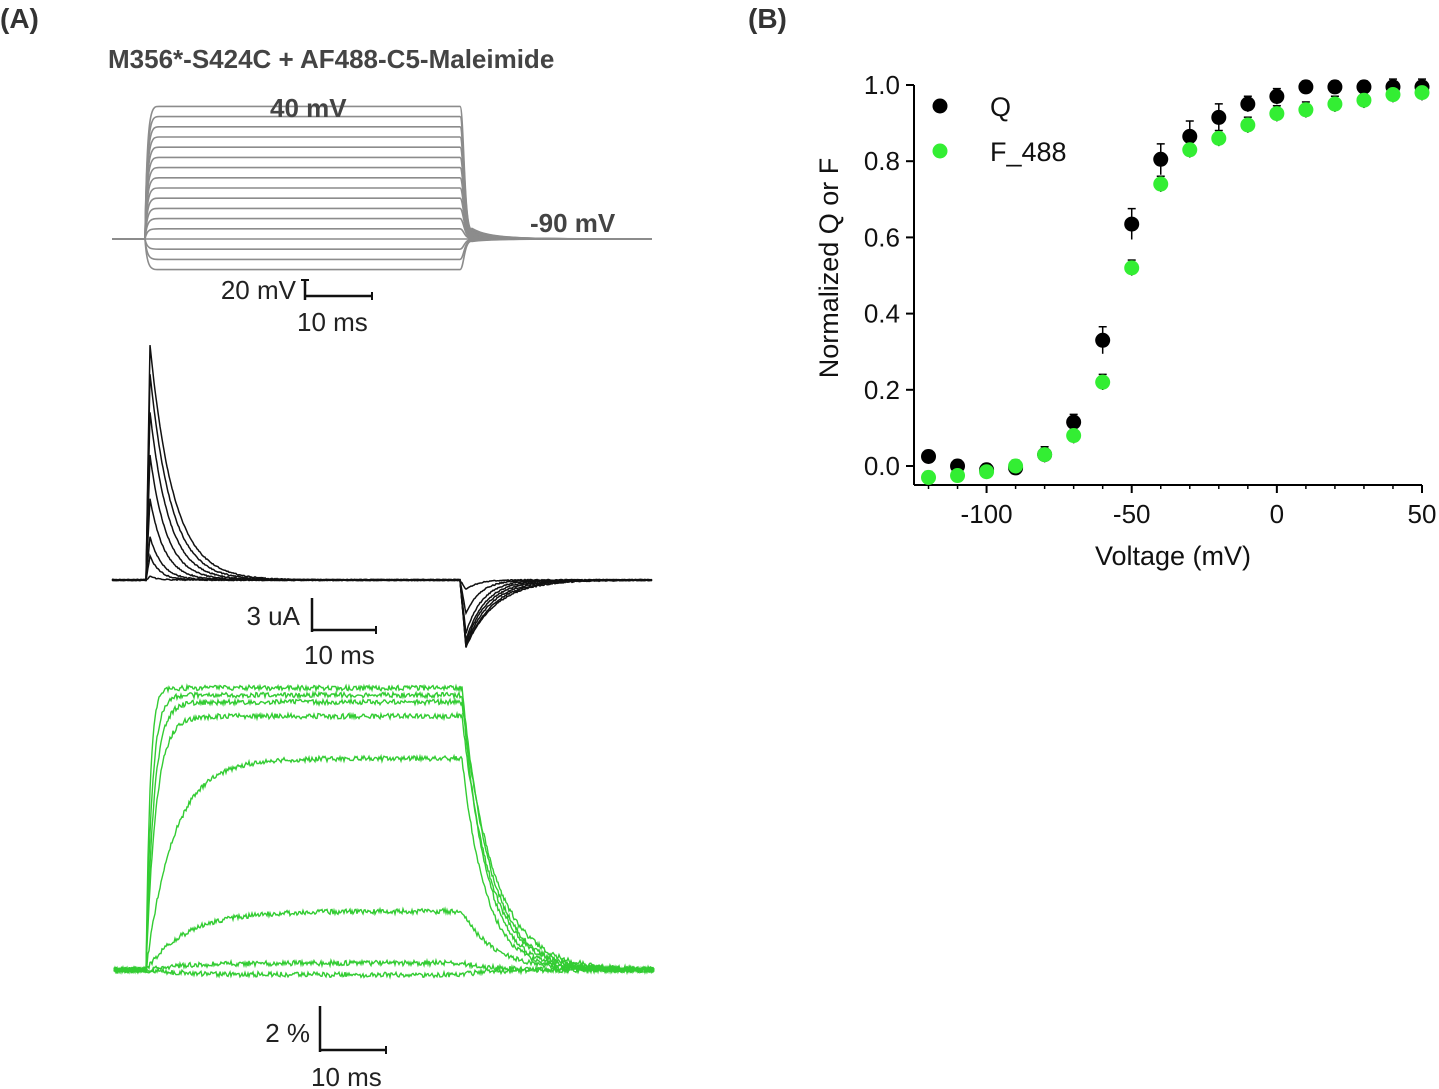  What do you see at coordinates (339, 655) in the screenshot?
I see `current-scale-x-label: 10 ms` at bounding box center [339, 655].